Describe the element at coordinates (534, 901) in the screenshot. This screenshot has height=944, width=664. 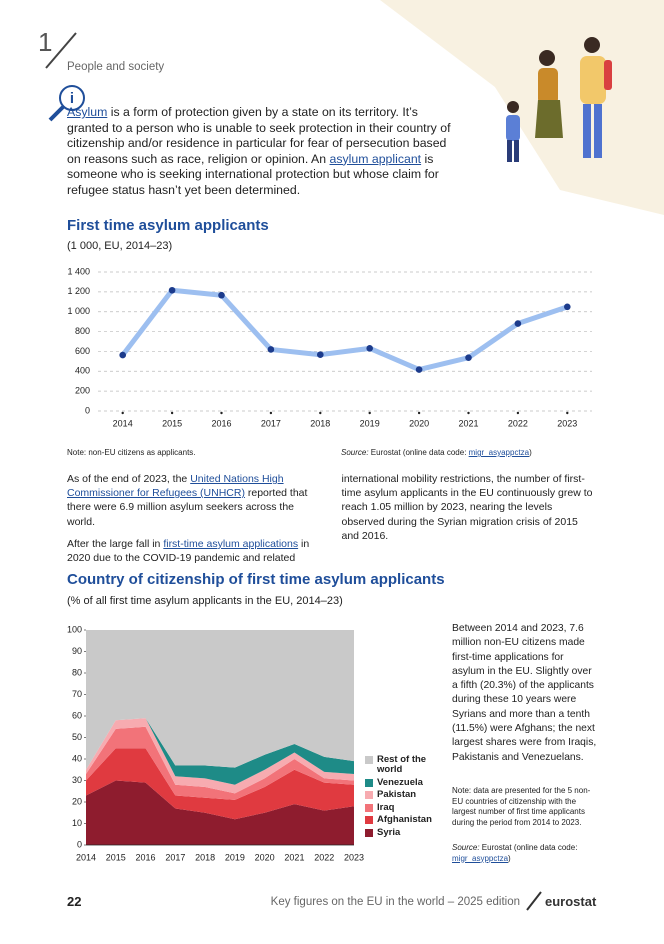
I see `footer-slash` at that location.